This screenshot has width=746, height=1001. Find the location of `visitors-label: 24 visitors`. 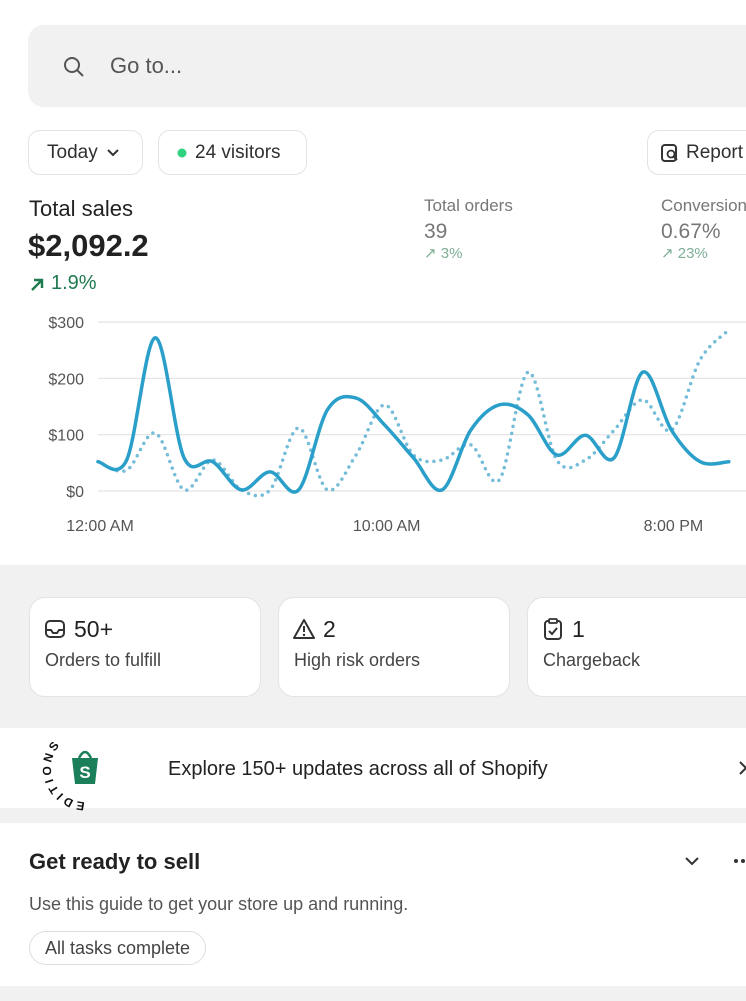

visitors-label: 24 visitors is located at coordinates (238, 152).